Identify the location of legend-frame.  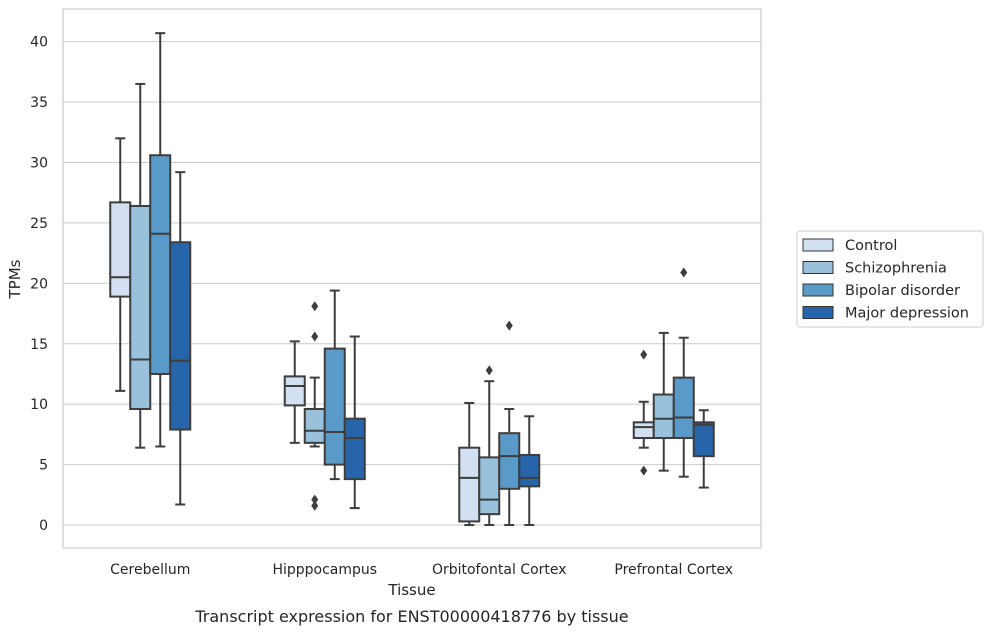
(890, 279).